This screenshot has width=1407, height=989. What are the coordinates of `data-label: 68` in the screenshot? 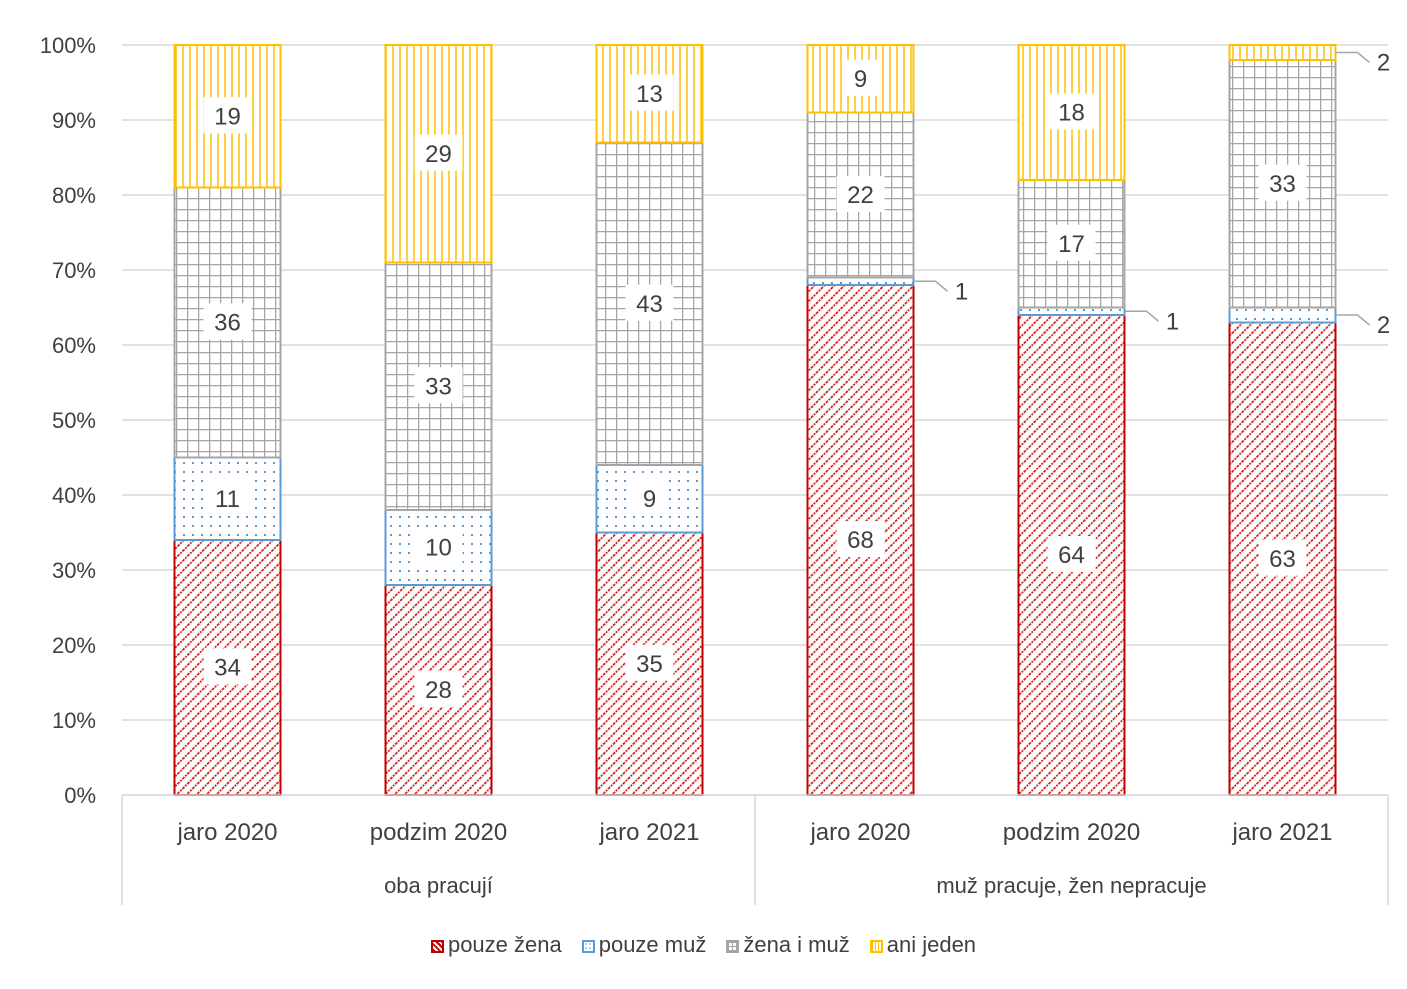 It's located at (860, 540).